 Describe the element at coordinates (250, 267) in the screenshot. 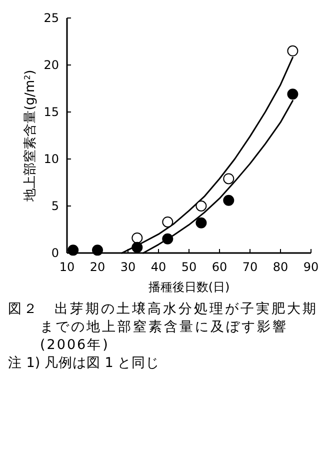

I see `x-tick-label: 70` at that location.